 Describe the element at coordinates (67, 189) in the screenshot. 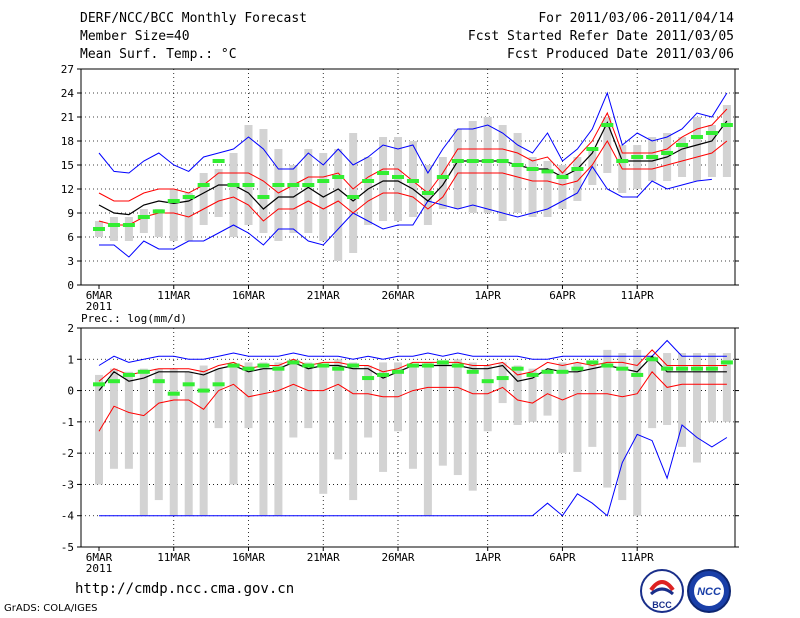

I see `temp-ytick-label: 12` at that location.